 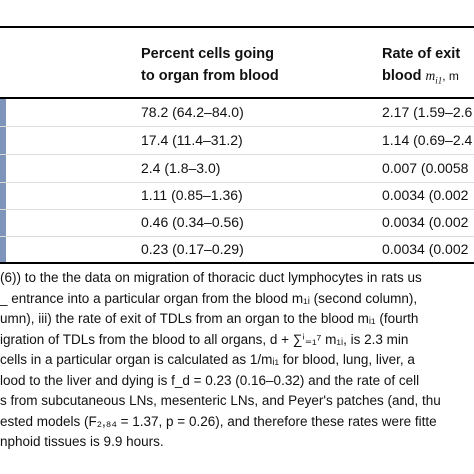 What do you see at coordinates (181, 168) in the screenshot?
I see `percent-cell: 2.4 (1.8–3.0)` at bounding box center [181, 168].